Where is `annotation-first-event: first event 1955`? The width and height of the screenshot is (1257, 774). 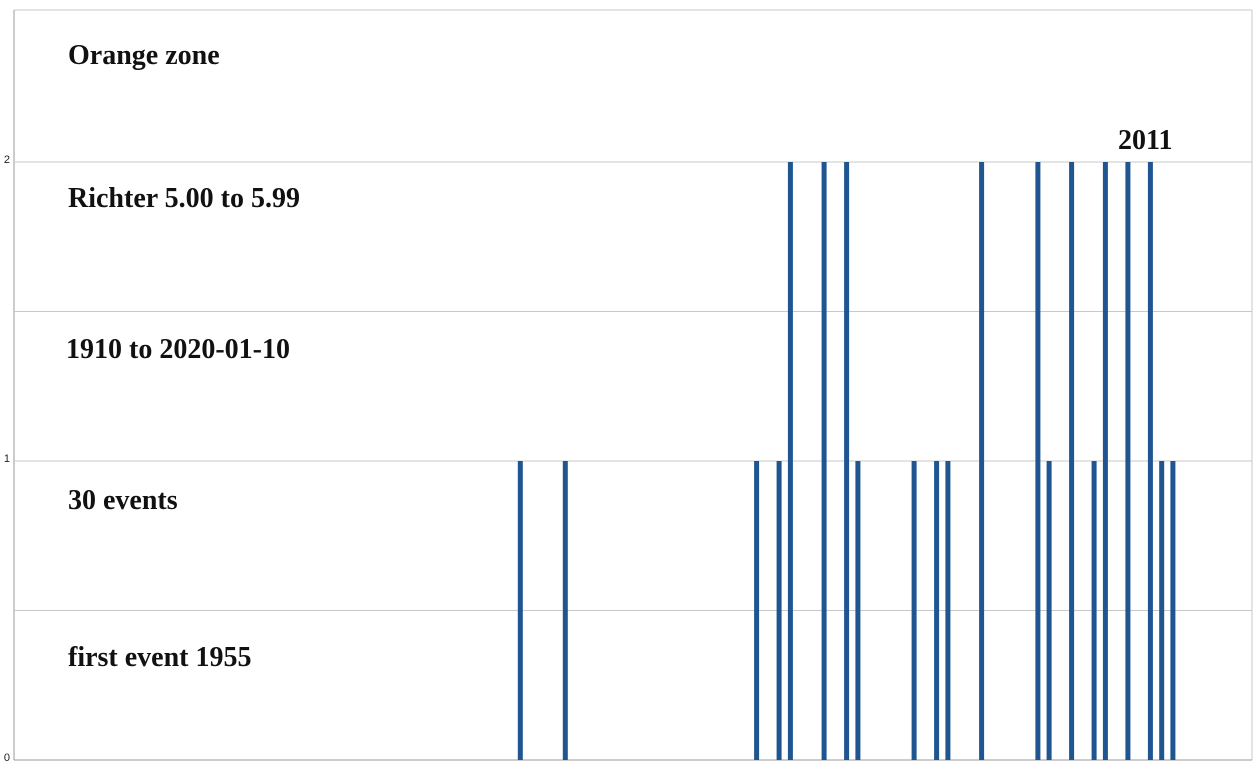 annotation-first-event: first event 1955 is located at coordinates (160, 657).